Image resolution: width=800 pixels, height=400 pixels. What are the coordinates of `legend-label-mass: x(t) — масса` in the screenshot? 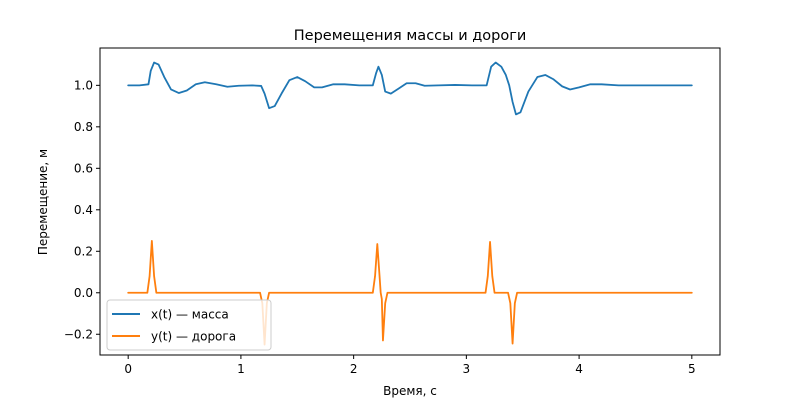 It's located at (190, 315).